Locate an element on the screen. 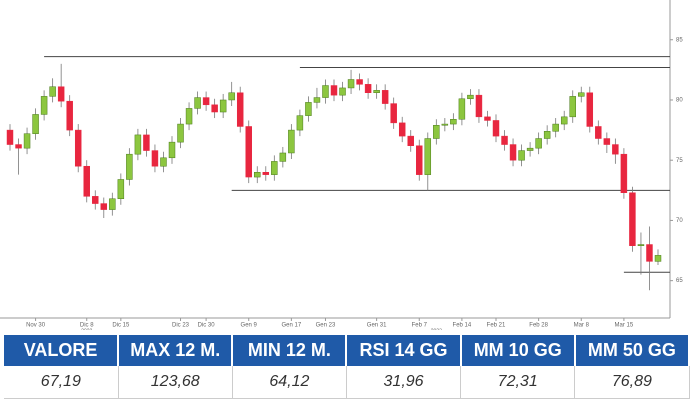 The height and width of the screenshot is (400, 700). x-tick-label: Dic 15 is located at coordinates (121, 326).